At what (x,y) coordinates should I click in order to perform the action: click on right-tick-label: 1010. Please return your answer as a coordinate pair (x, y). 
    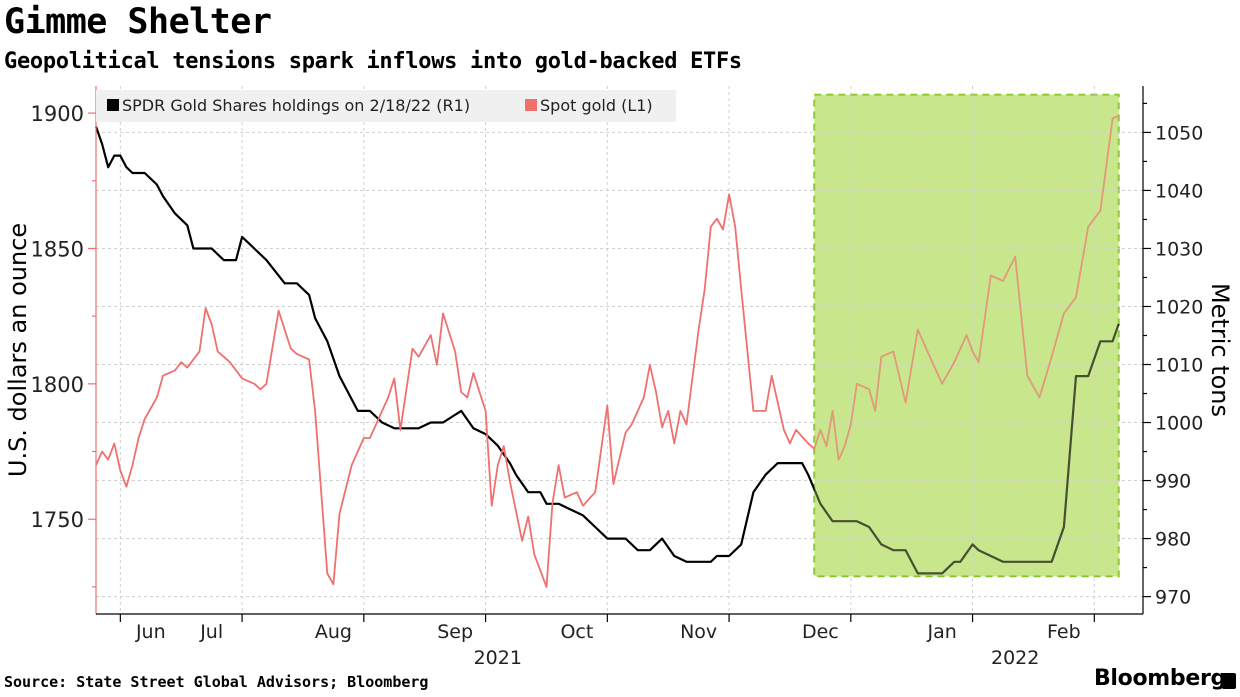
    Looking at the image, I should click on (1179, 366).